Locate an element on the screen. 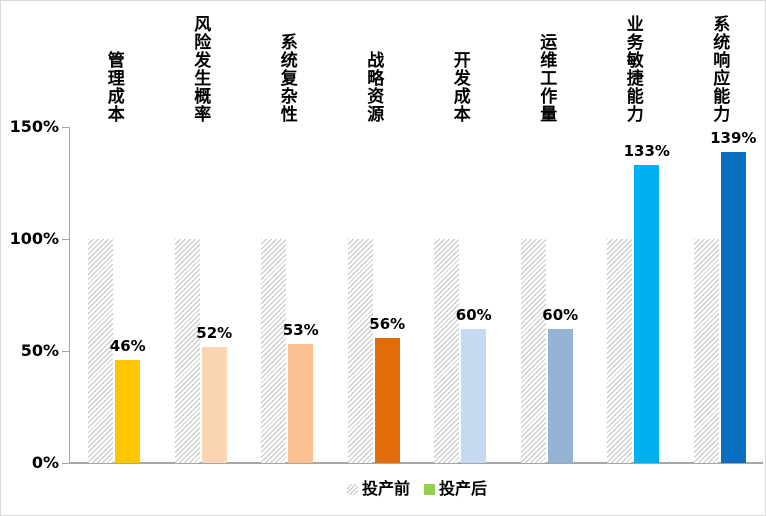  legend-pre-label: 投产前 is located at coordinates (385, 488).